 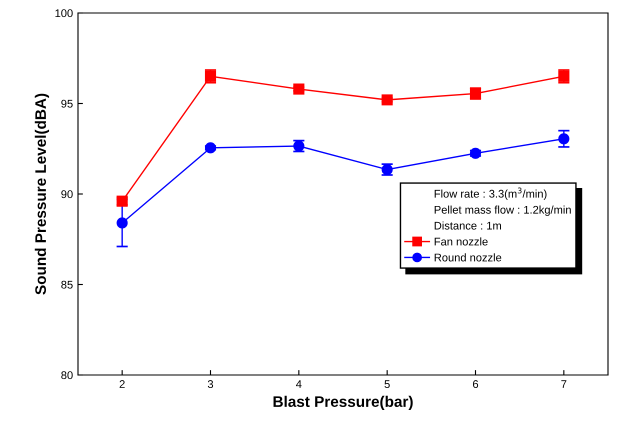 I want to click on annotation: Flow rate : 3.3(m$^{3}$/min), so click(x=490, y=194).